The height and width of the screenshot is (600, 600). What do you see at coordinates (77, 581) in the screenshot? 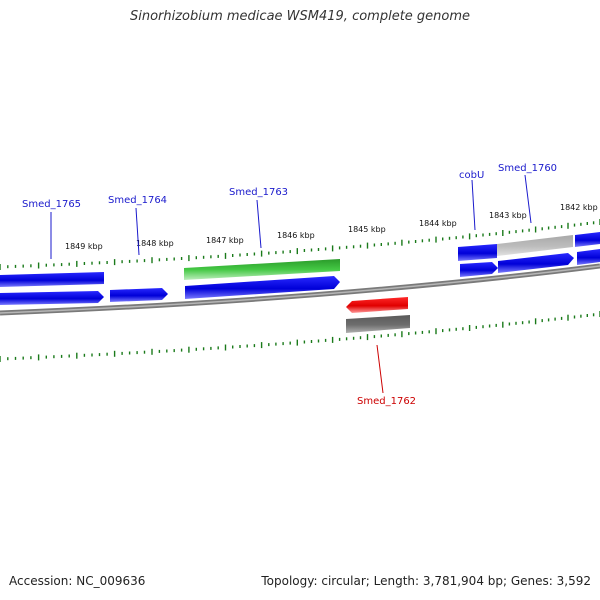
I see `accession-label: Accession: NC_009636` at bounding box center [77, 581].